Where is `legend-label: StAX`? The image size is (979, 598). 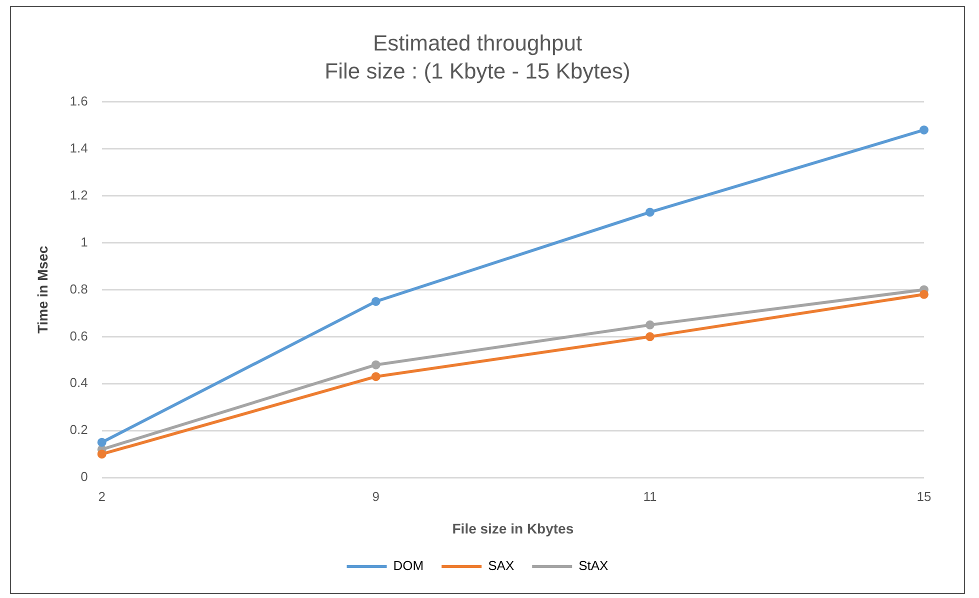
legend-label: StAX is located at coordinates (593, 566).